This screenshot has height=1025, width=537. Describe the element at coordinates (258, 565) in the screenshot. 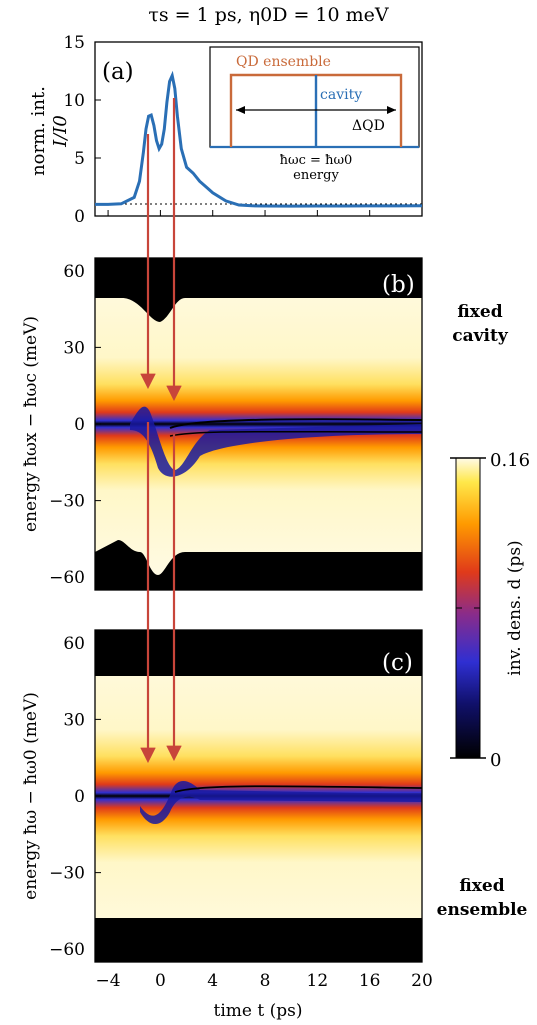

I see `panel-b-lower-black-band` at that location.